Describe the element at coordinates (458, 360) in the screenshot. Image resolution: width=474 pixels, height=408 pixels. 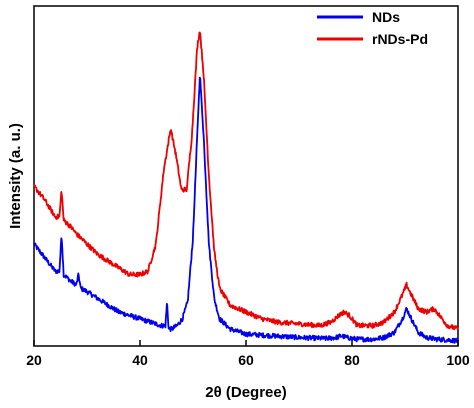
I see `x-tick-label: 100` at that location.